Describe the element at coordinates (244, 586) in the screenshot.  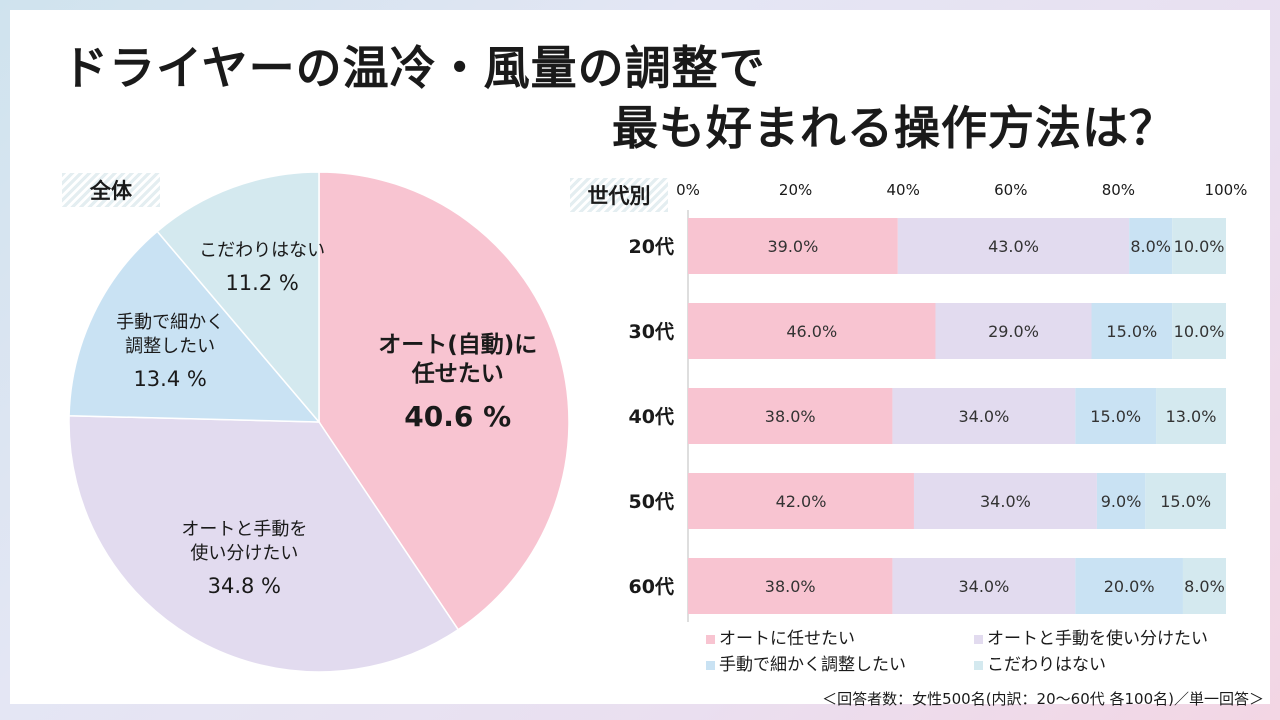
I see `pie-value-mix: 34.8 %` at that location.